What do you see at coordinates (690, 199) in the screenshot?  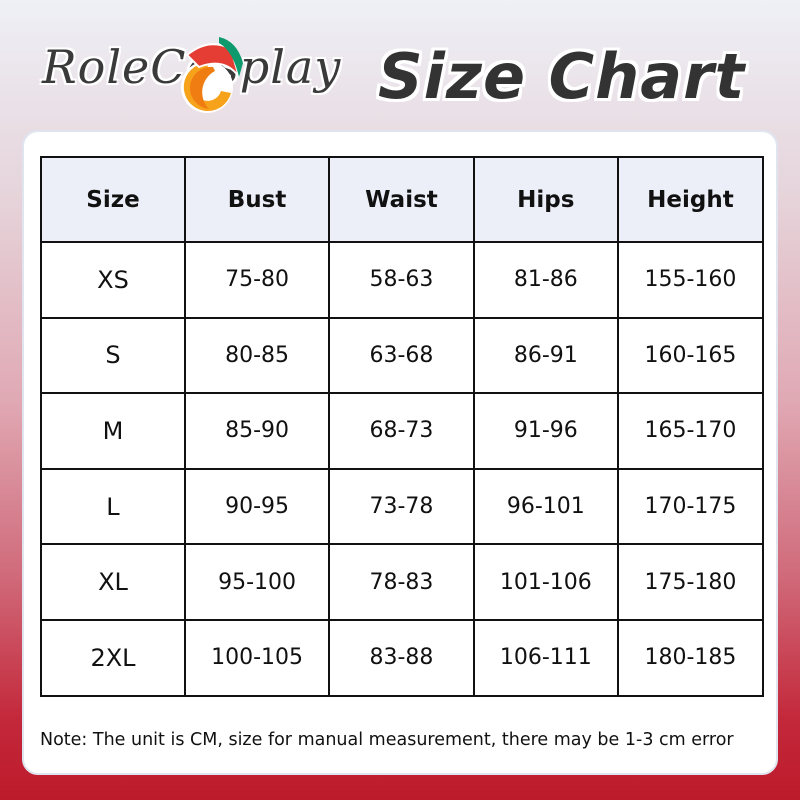 I see `header-height: Height` at bounding box center [690, 199].